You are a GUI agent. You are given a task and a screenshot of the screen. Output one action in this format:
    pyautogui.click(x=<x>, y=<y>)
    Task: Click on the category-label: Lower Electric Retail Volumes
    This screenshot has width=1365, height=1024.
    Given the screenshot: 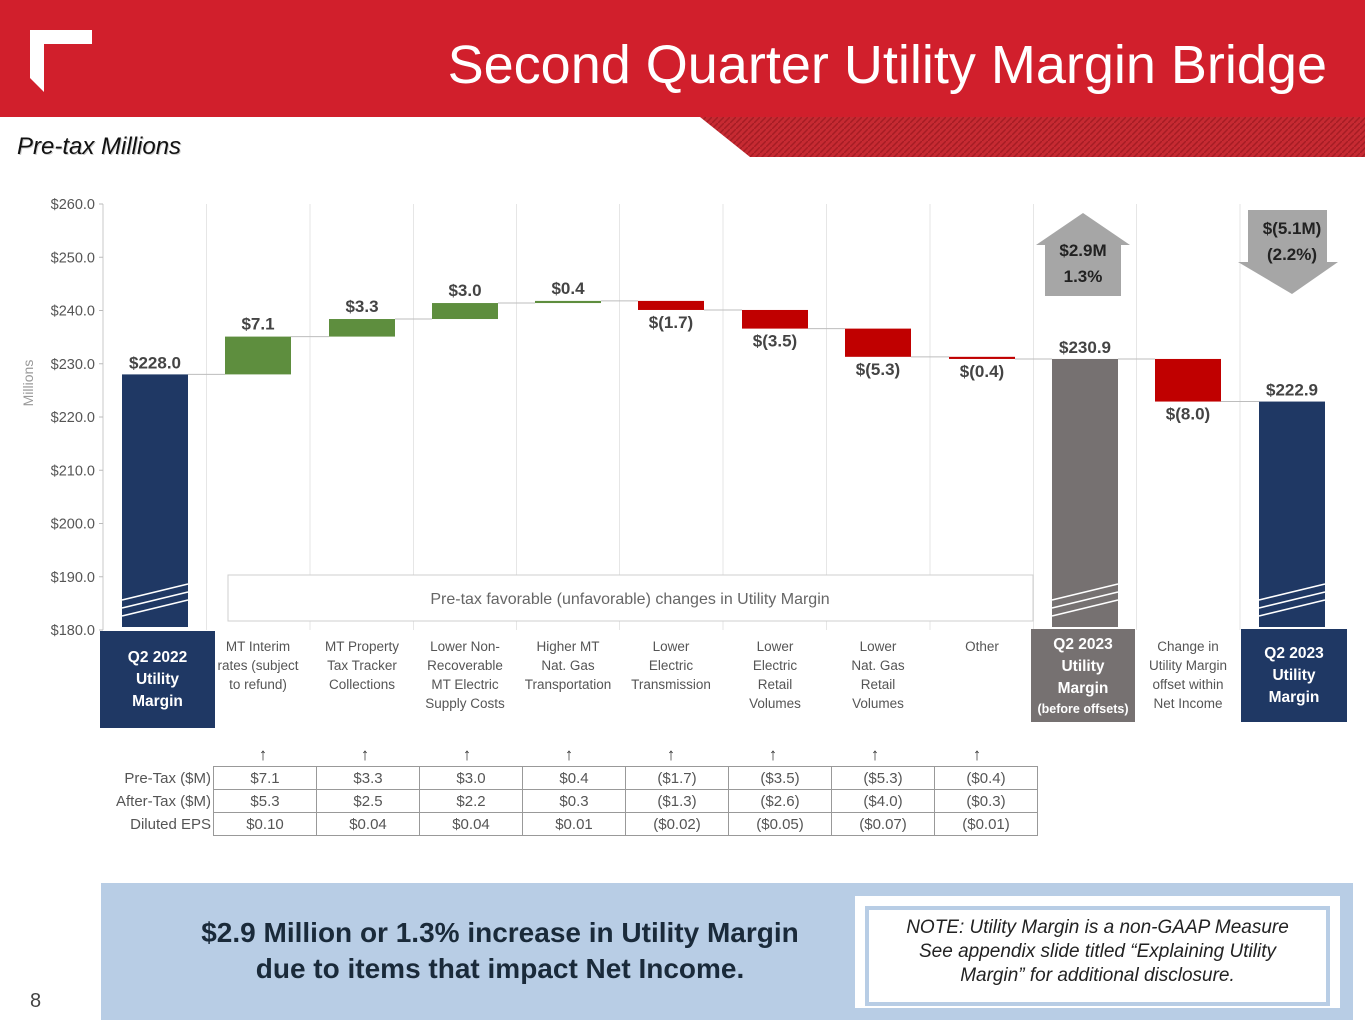 What is the action you would take?
    pyautogui.click(x=775, y=675)
    